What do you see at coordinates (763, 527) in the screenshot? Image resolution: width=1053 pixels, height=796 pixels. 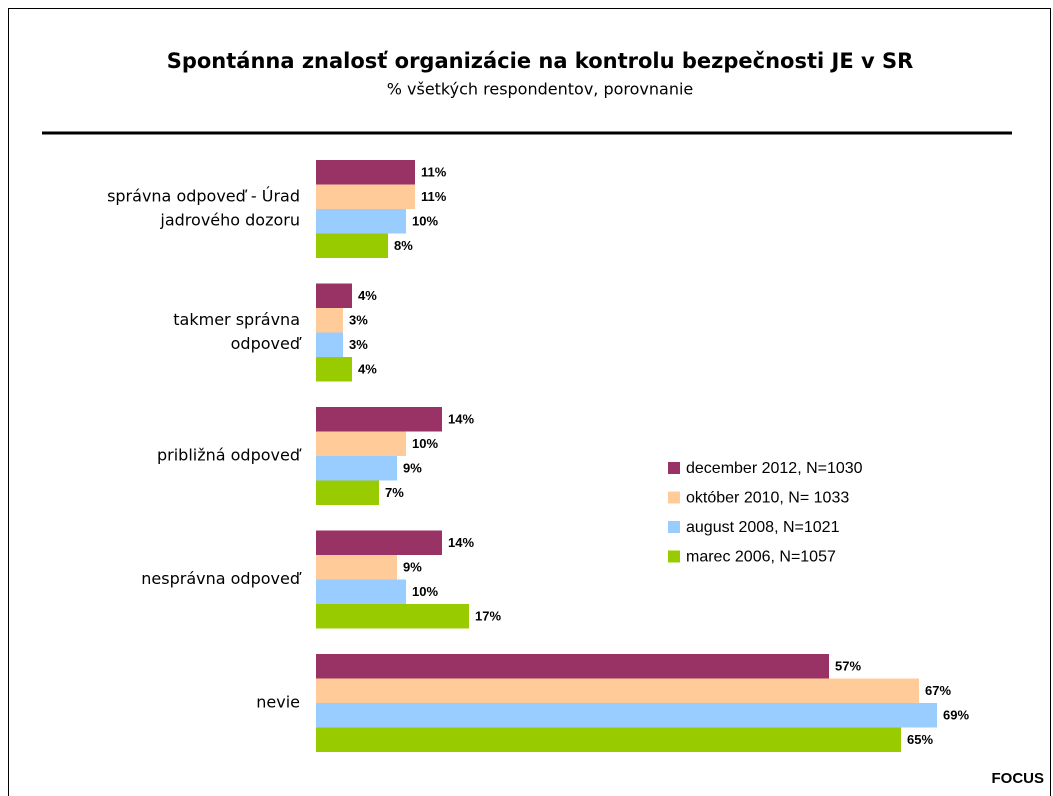 I see `legend-label: august 2008, N=1021` at bounding box center [763, 527].